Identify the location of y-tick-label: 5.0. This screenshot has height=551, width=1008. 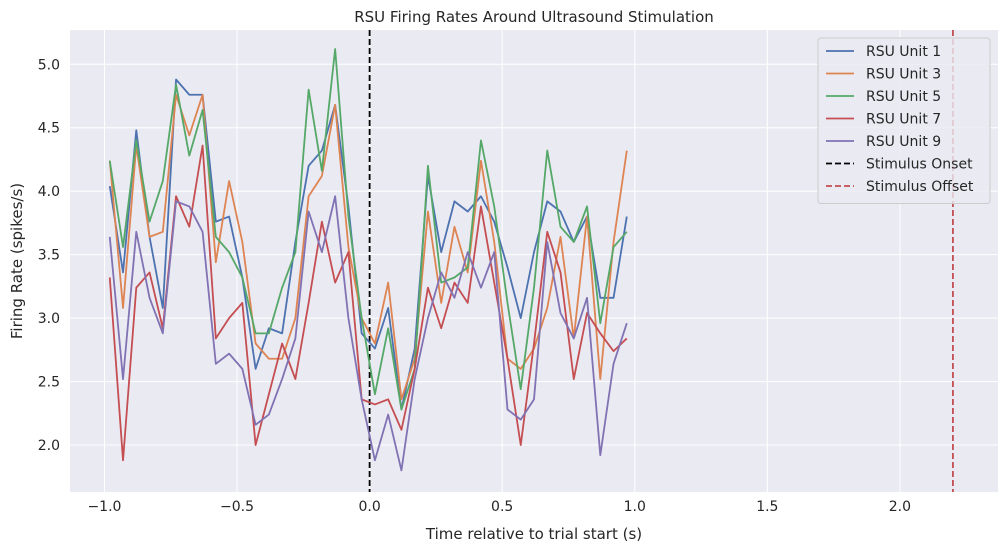
(49, 65).